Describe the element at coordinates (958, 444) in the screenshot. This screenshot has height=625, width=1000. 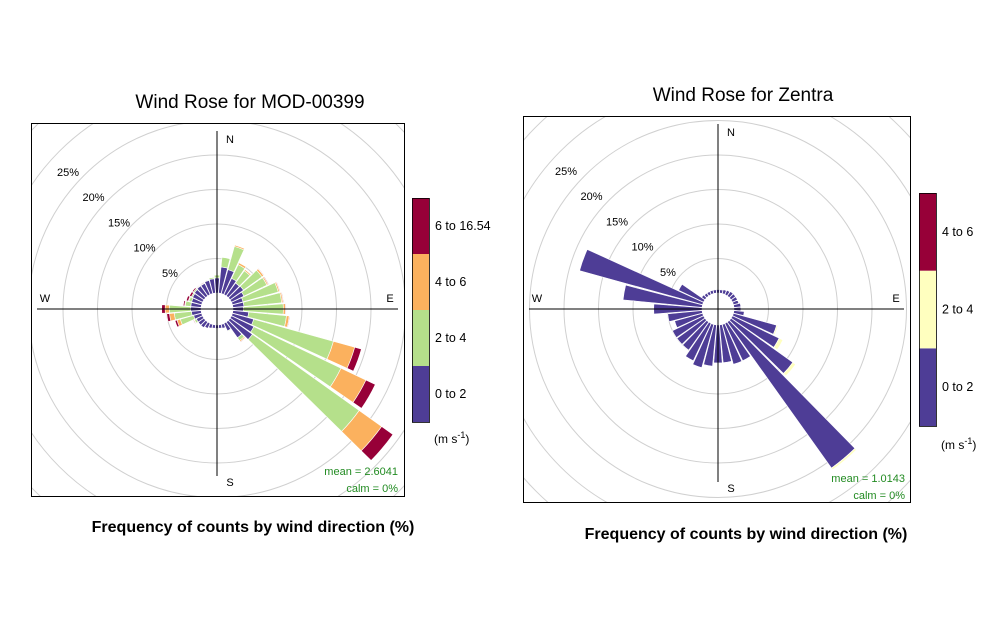
I see `units-label: (m s-1)` at that location.